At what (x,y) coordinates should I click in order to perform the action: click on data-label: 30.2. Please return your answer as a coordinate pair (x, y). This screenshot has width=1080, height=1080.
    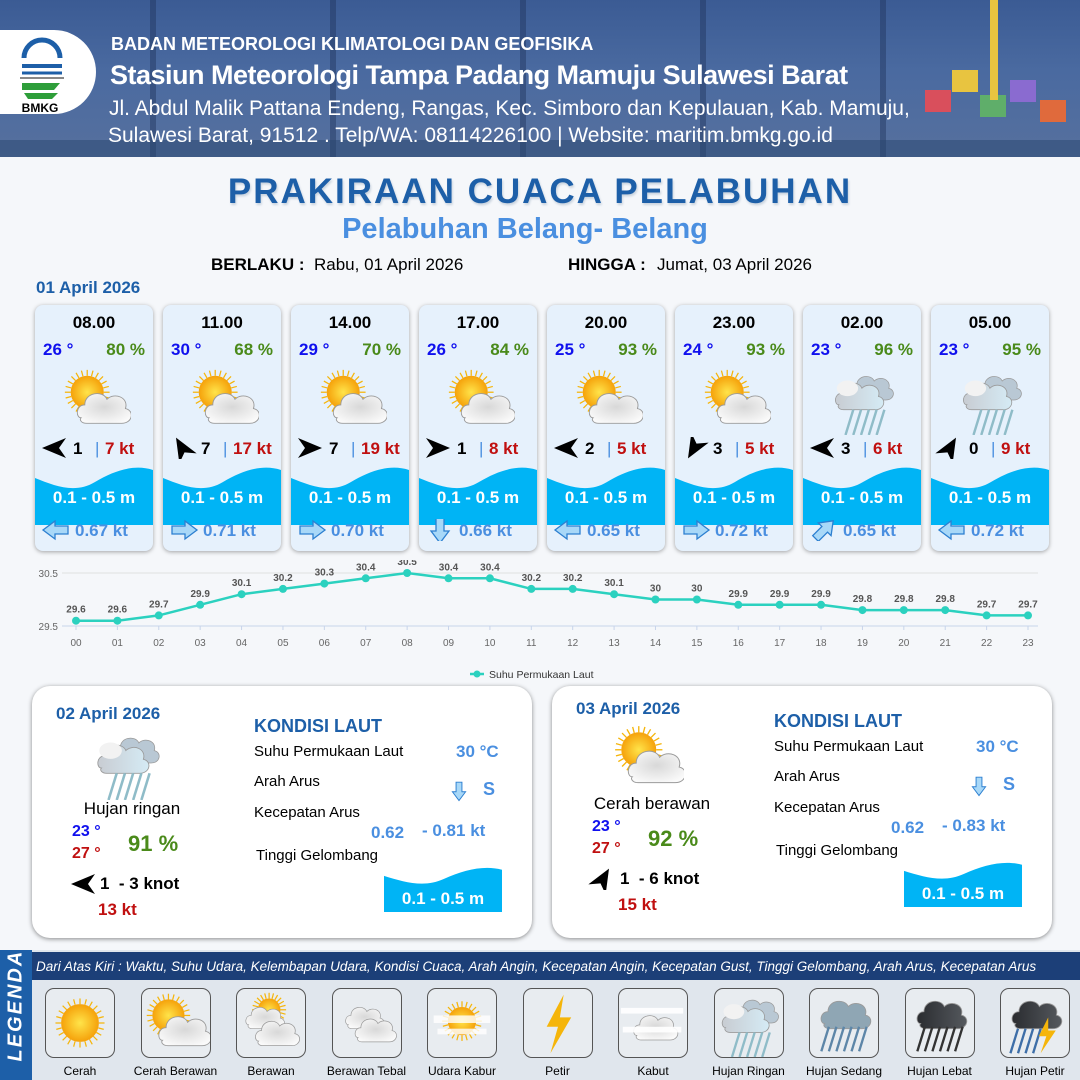
    Looking at the image, I should click on (532, 578).